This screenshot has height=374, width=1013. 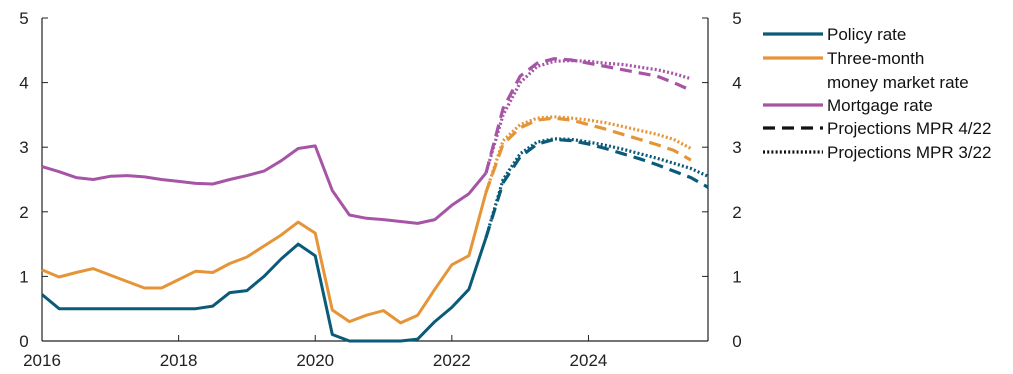 I want to click on left-y-tick-label: 0, so click(x=23, y=341).